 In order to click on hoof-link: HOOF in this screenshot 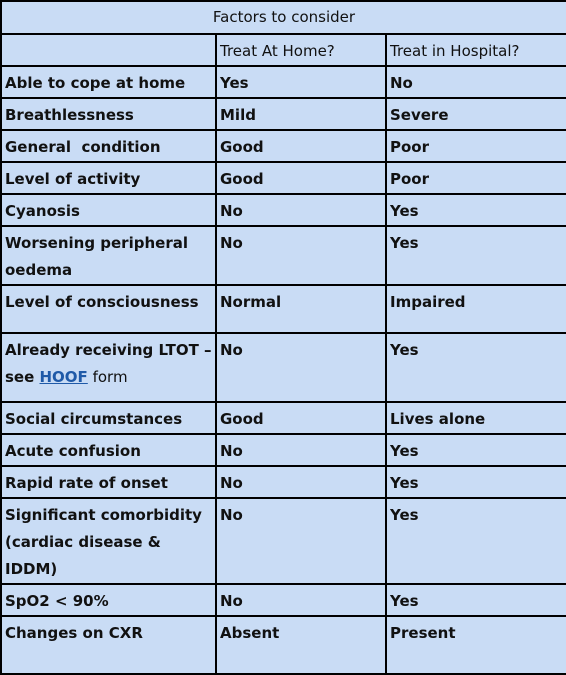, I will do `click(63, 377)`.